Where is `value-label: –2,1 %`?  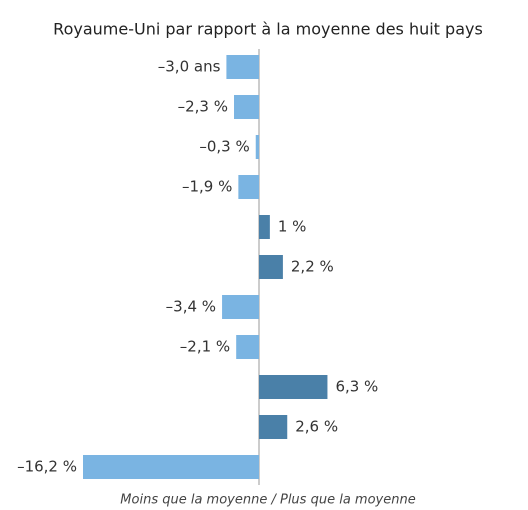
value-label: –2,1 % is located at coordinates (205, 347).